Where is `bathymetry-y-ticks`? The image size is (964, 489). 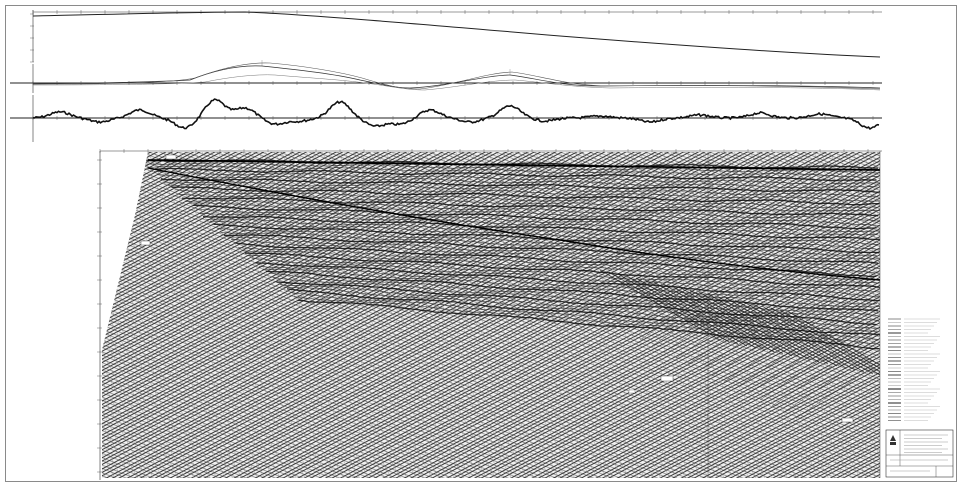
bathymetry-y-ticks is located at coordinates (32, 38).